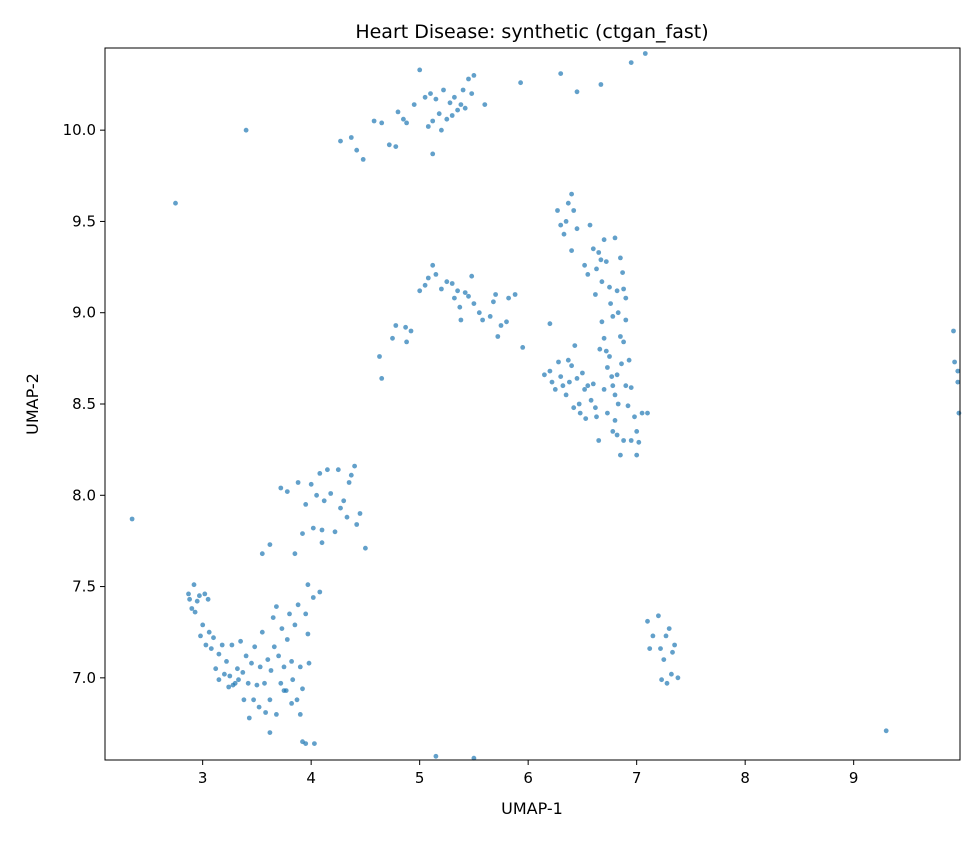  Describe the element at coordinates (531, 32) in the screenshot. I see `chart-title: Heart Disease: synthetic (ctgan_fast)` at that location.